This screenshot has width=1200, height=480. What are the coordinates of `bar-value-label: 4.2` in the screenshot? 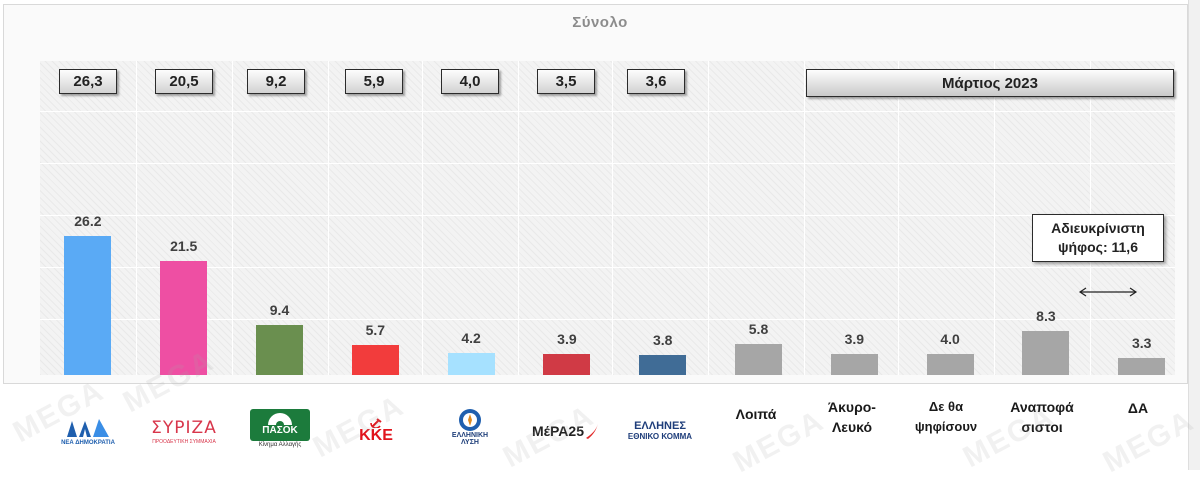 It's located at (471, 337).